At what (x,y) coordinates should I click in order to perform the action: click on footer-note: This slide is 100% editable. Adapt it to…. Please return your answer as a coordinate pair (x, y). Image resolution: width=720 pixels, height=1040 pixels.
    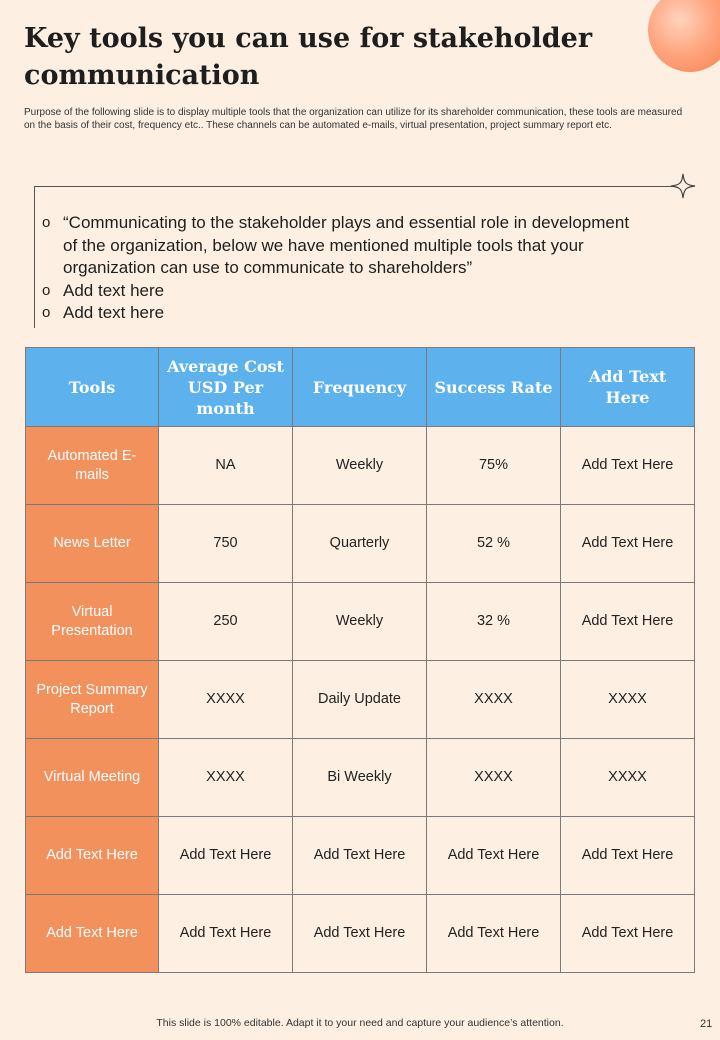
    Looking at the image, I should click on (360, 1023).